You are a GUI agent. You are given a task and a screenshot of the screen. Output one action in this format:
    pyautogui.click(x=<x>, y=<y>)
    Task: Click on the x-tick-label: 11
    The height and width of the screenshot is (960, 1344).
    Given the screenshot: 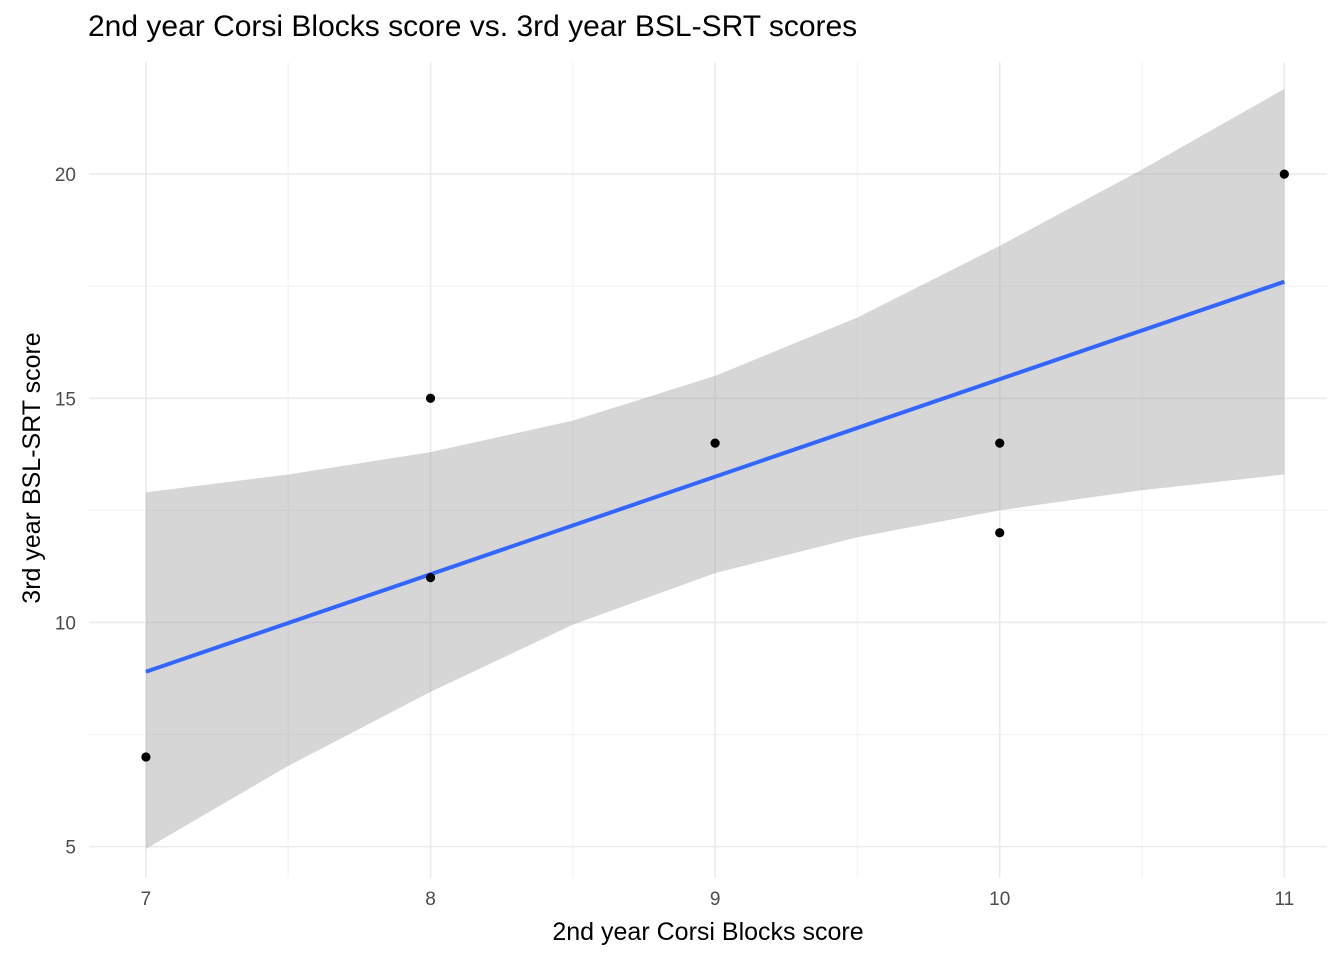 What is the action you would take?
    pyautogui.click(x=1284, y=899)
    